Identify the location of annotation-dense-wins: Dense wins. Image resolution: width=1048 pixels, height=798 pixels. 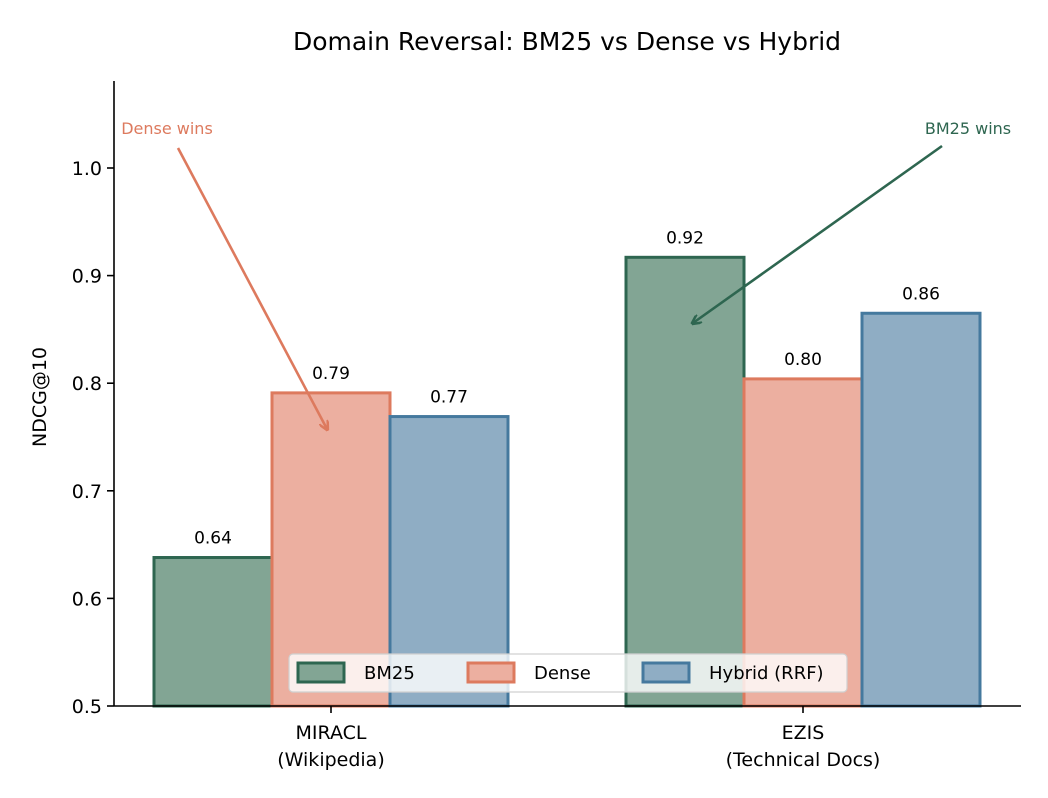
(224, 274).